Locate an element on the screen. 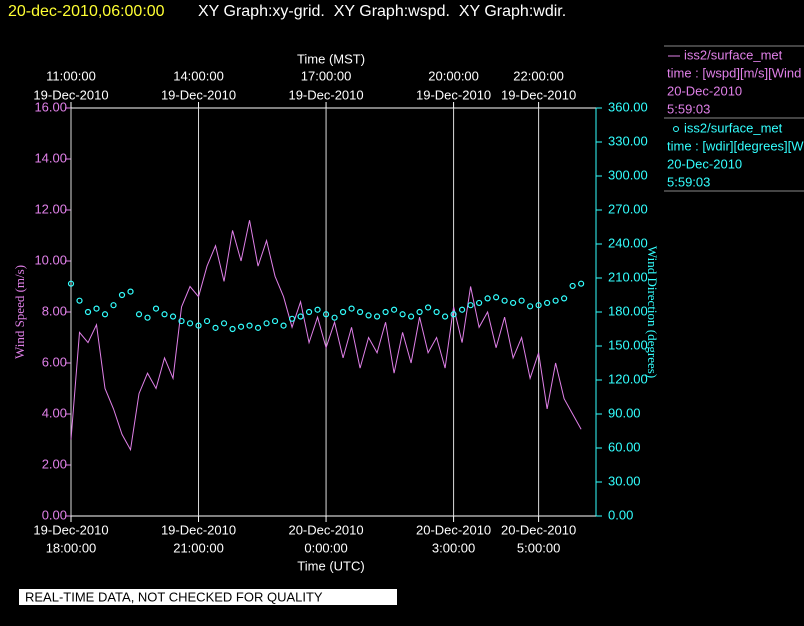 Image resolution: width=804 pixels, height=626 pixels. y2-axis-title: Wind Direction (degrees) is located at coordinates (652, 312).